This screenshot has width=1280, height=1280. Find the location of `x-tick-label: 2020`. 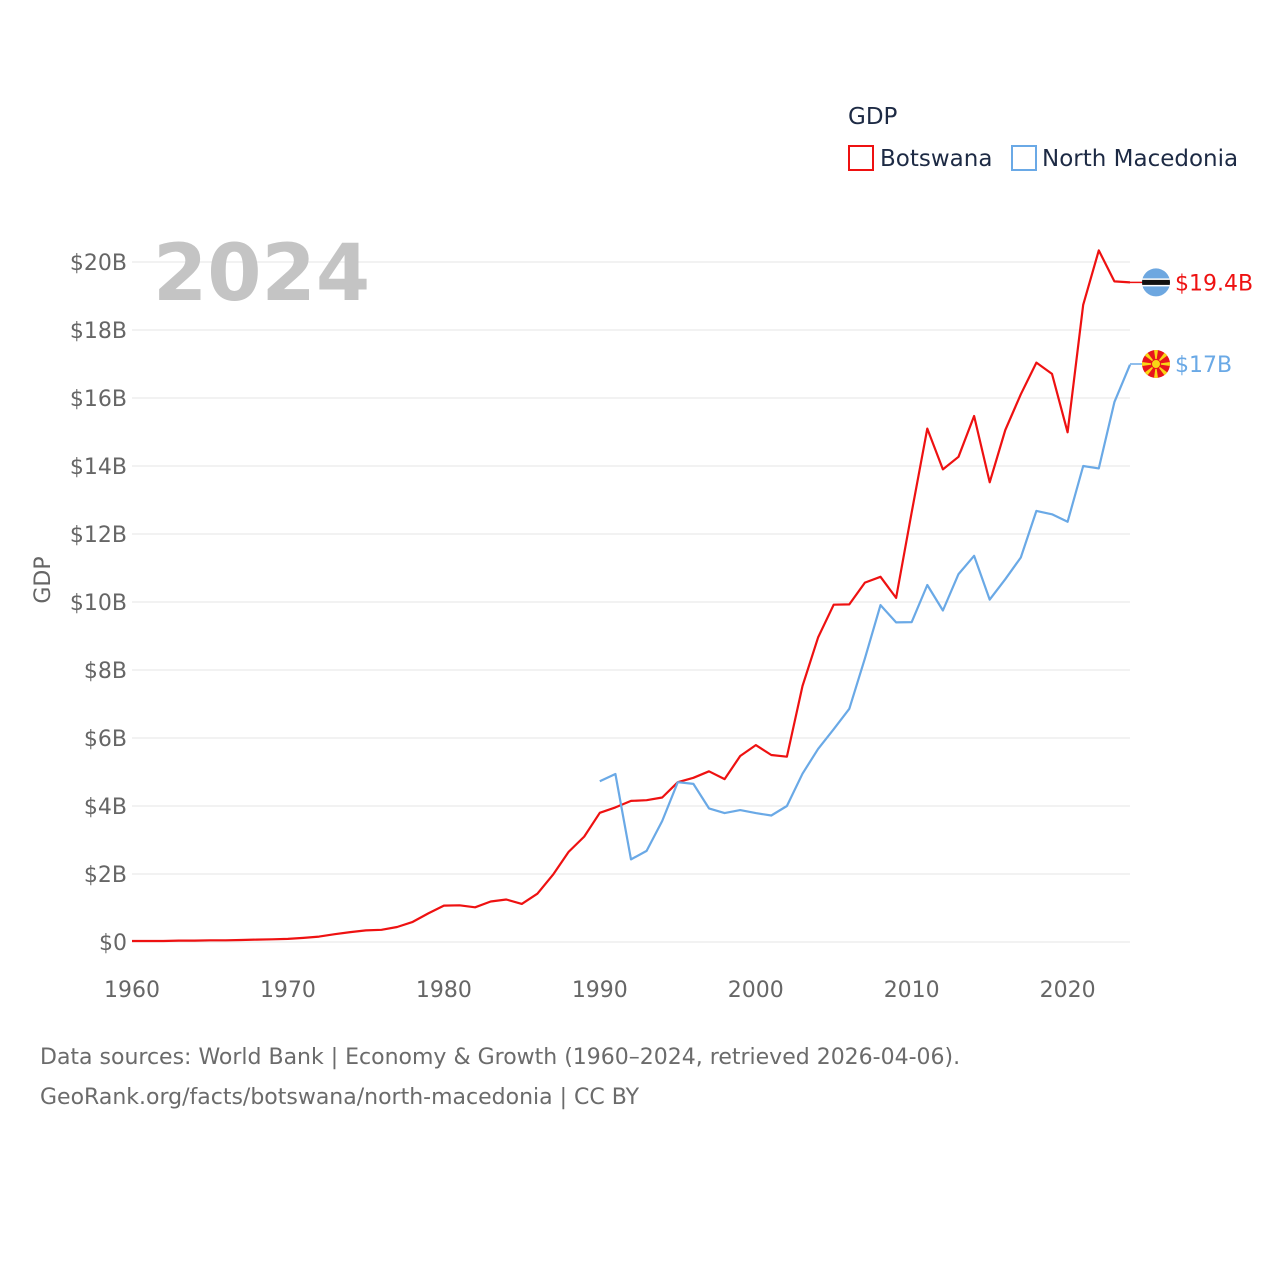

x-tick-label: 2020 is located at coordinates (1068, 990).